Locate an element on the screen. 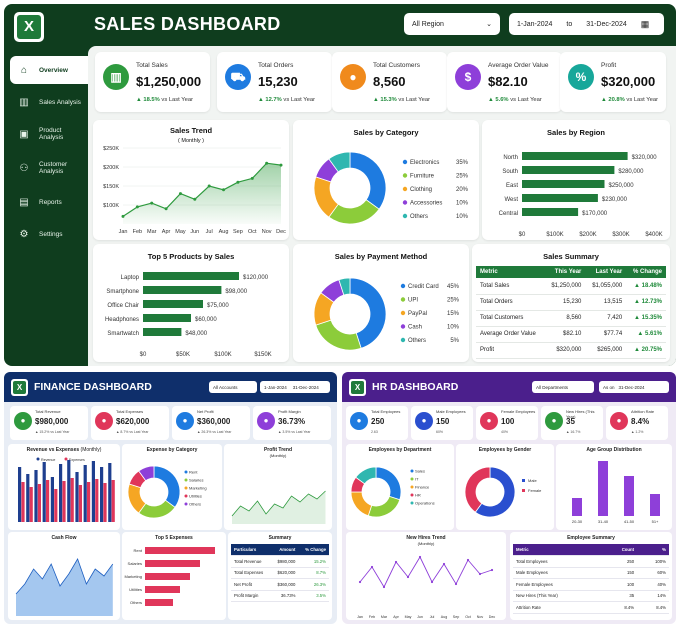  kpi-label: Total Sales is located at coordinates (152, 65).